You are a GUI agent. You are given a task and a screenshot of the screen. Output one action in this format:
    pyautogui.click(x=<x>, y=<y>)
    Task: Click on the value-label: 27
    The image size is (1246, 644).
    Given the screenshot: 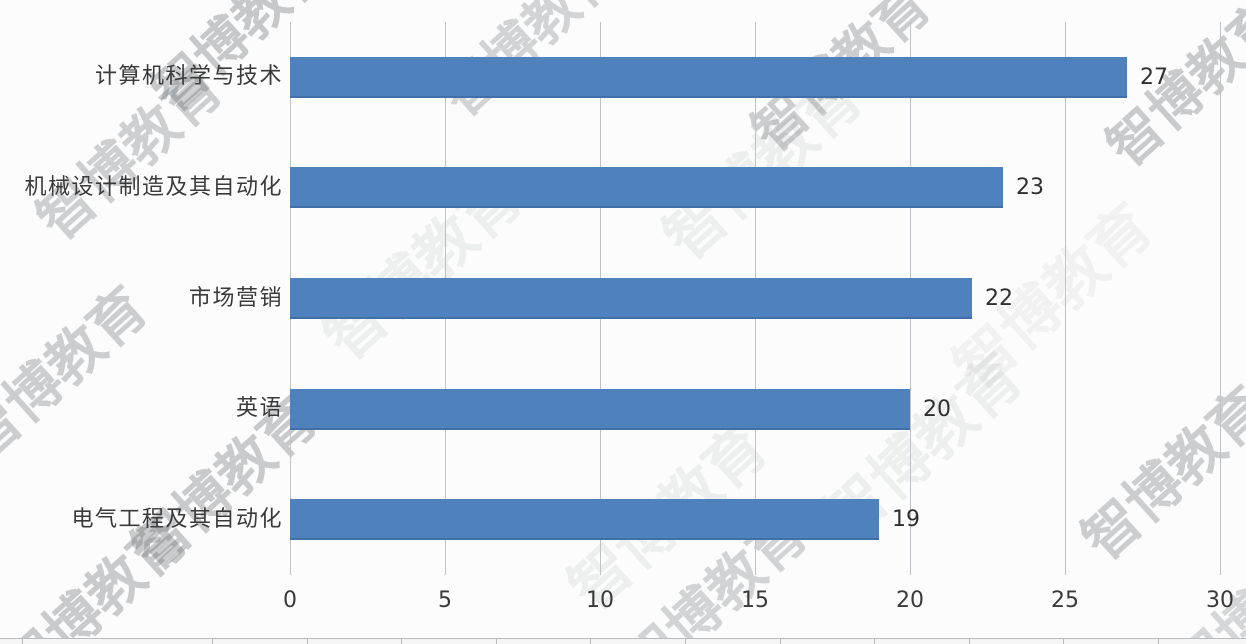 What is the action you would take?
    pyautogui.click(x=1154, y=77)
    